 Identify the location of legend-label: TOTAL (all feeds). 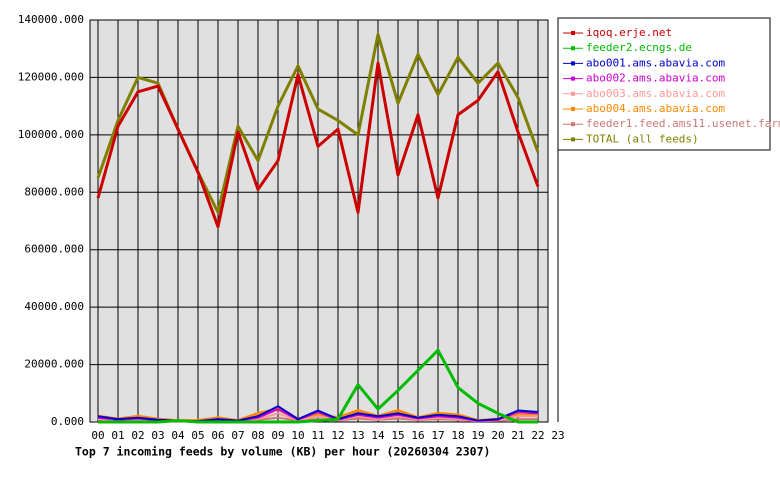
(642, 138).